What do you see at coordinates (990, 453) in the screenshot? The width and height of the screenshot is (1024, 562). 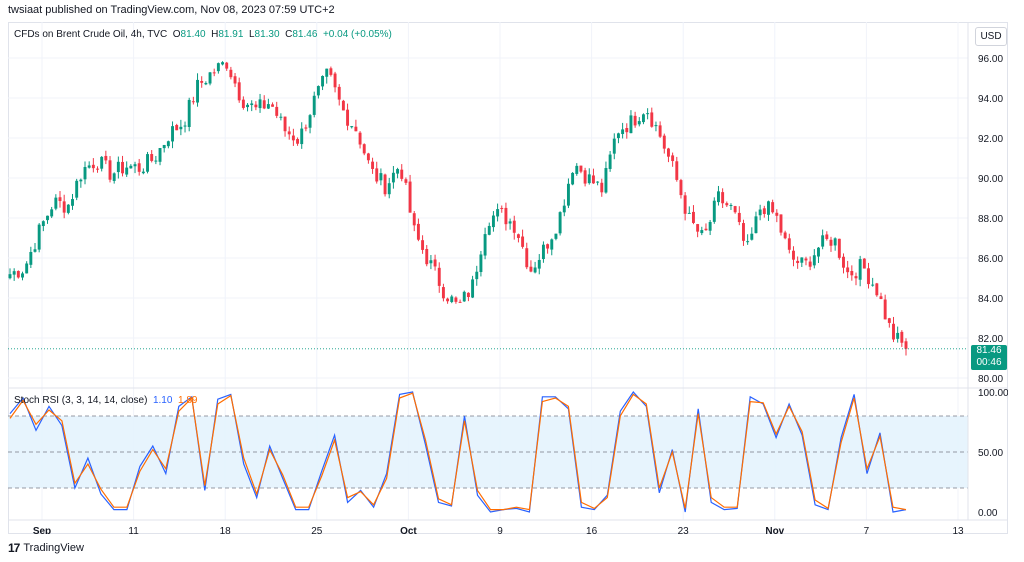 I see `stoch-y-tick-label: 50.00` at bounding box center [990, 453].